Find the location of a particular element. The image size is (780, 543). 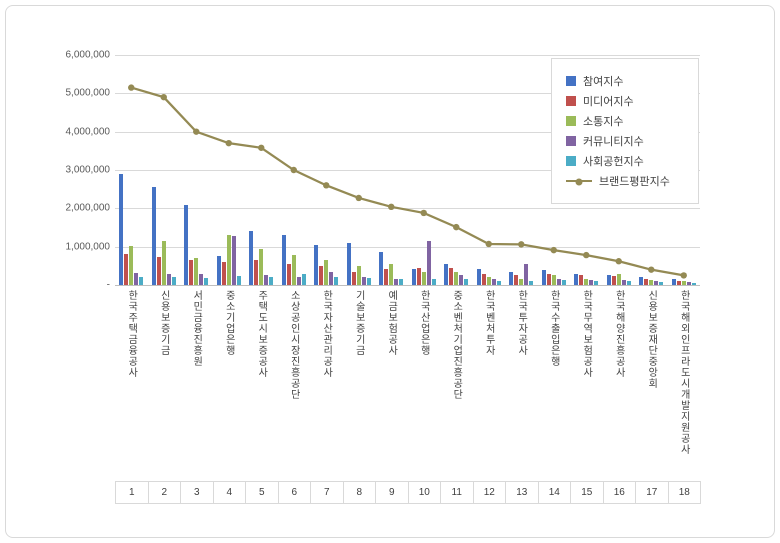

legend-item: 브랜드평판지수 is located at coordinates (632, 181).